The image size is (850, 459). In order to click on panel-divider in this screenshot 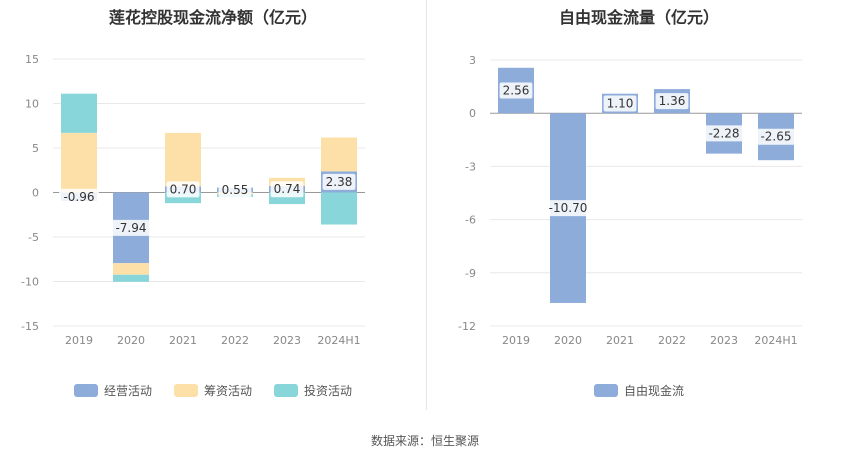, I will do `click(426, 205)`.